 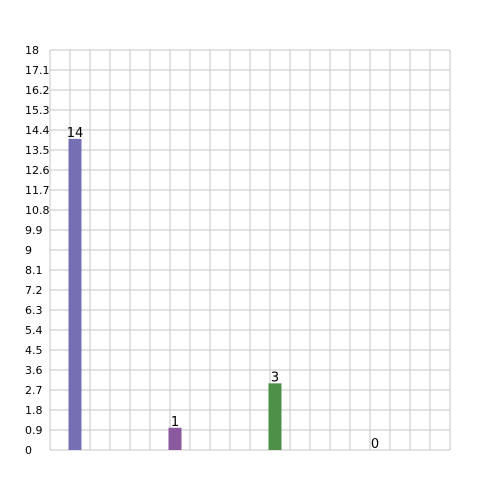 What do you see at coordinates (34, 410) in the screenshot?
I see `y-tick-label: 1.8` at bounding box center [34, 410].